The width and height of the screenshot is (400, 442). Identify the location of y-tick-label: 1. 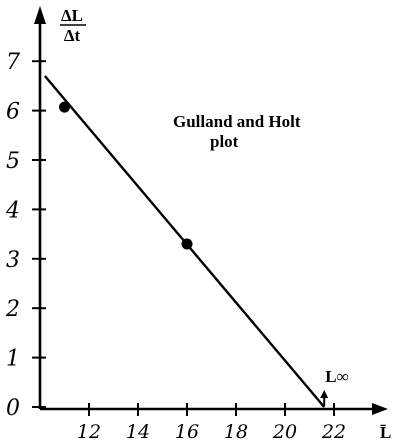
(13, 359).